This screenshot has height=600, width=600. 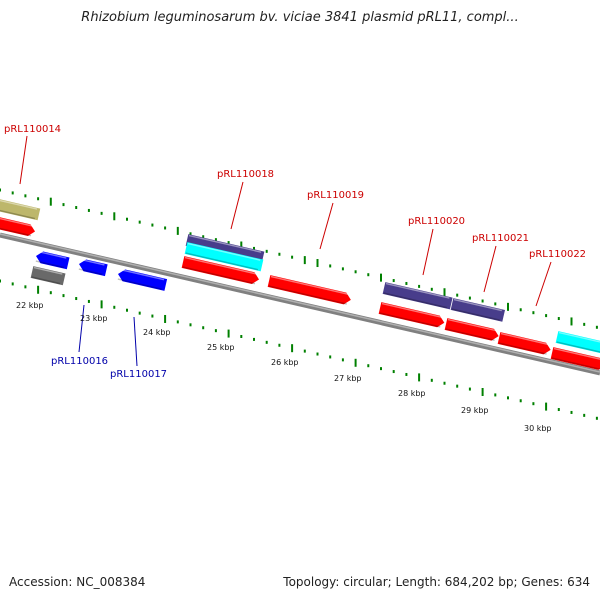 I want to click on feature-olive, so click(x=20, y=210).